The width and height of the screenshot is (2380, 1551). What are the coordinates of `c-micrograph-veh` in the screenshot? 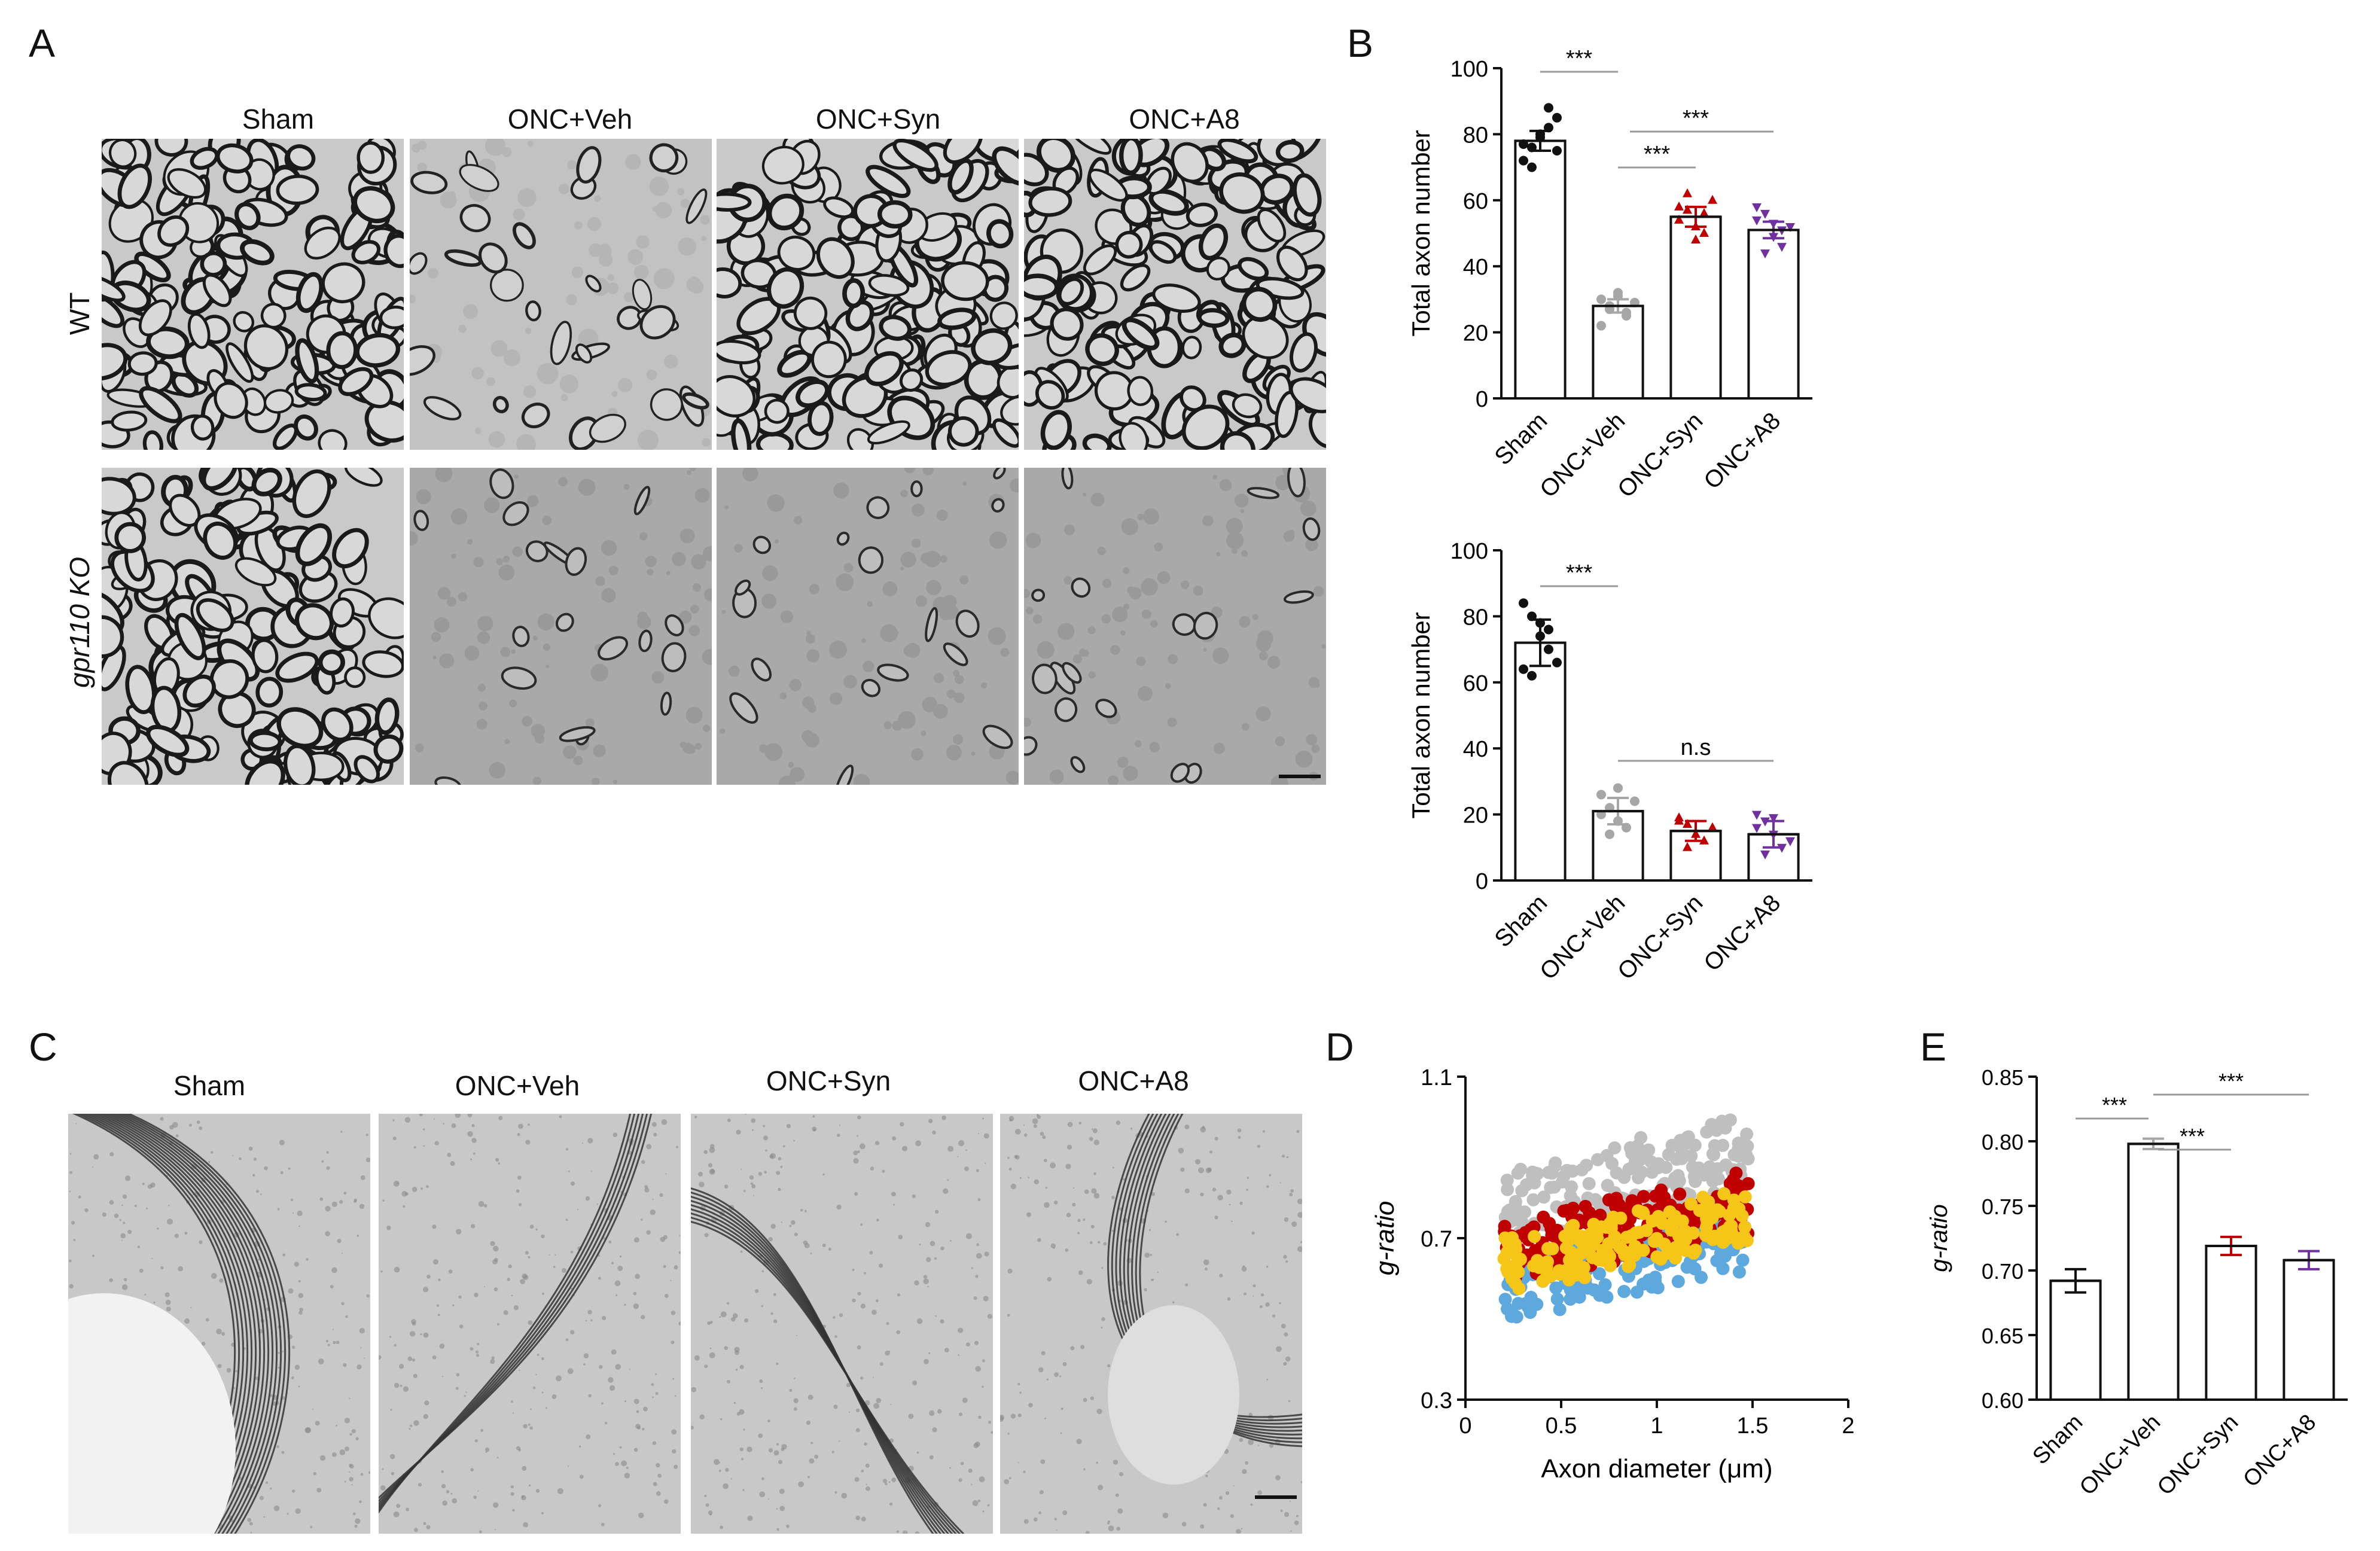 It's located at (530, 1324).